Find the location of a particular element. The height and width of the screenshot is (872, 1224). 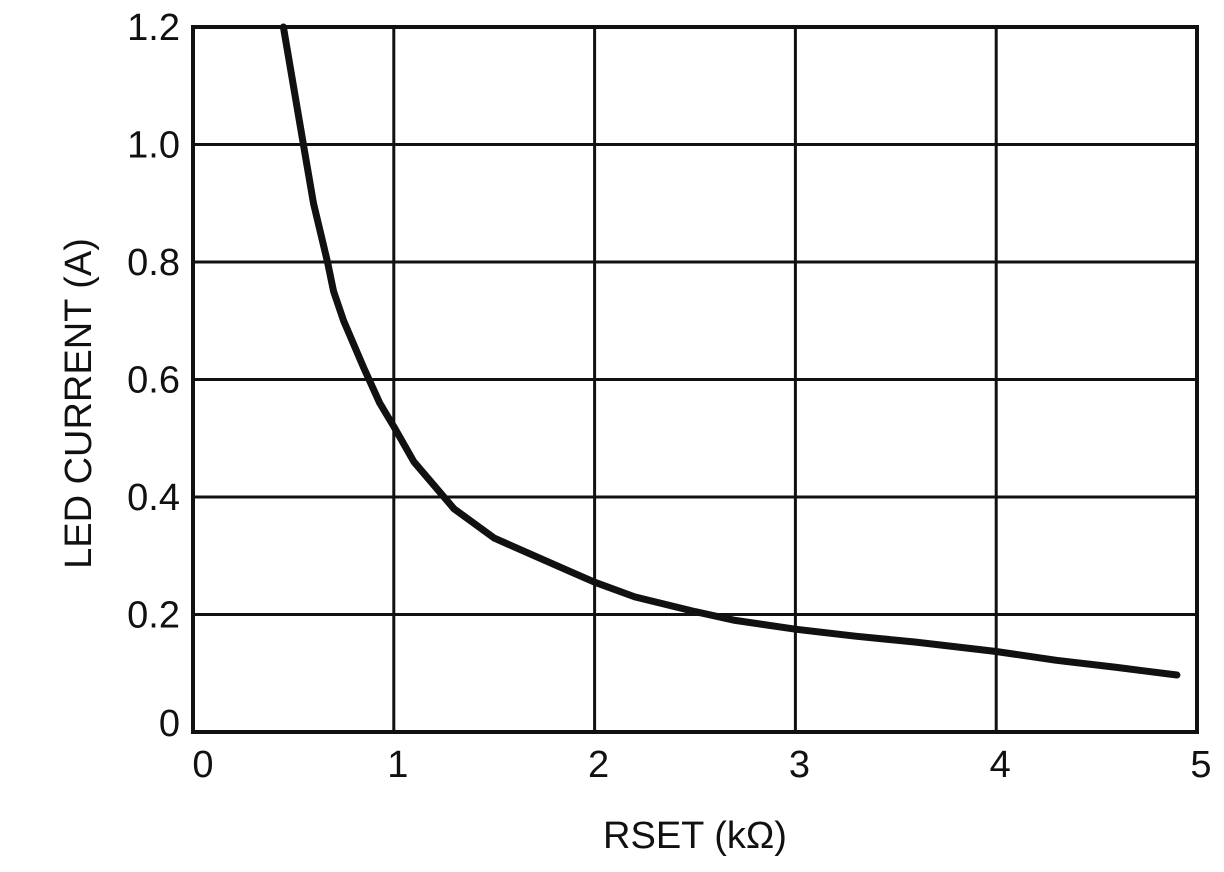

x-tick-label: 1 is located at coordinates (397, 765).